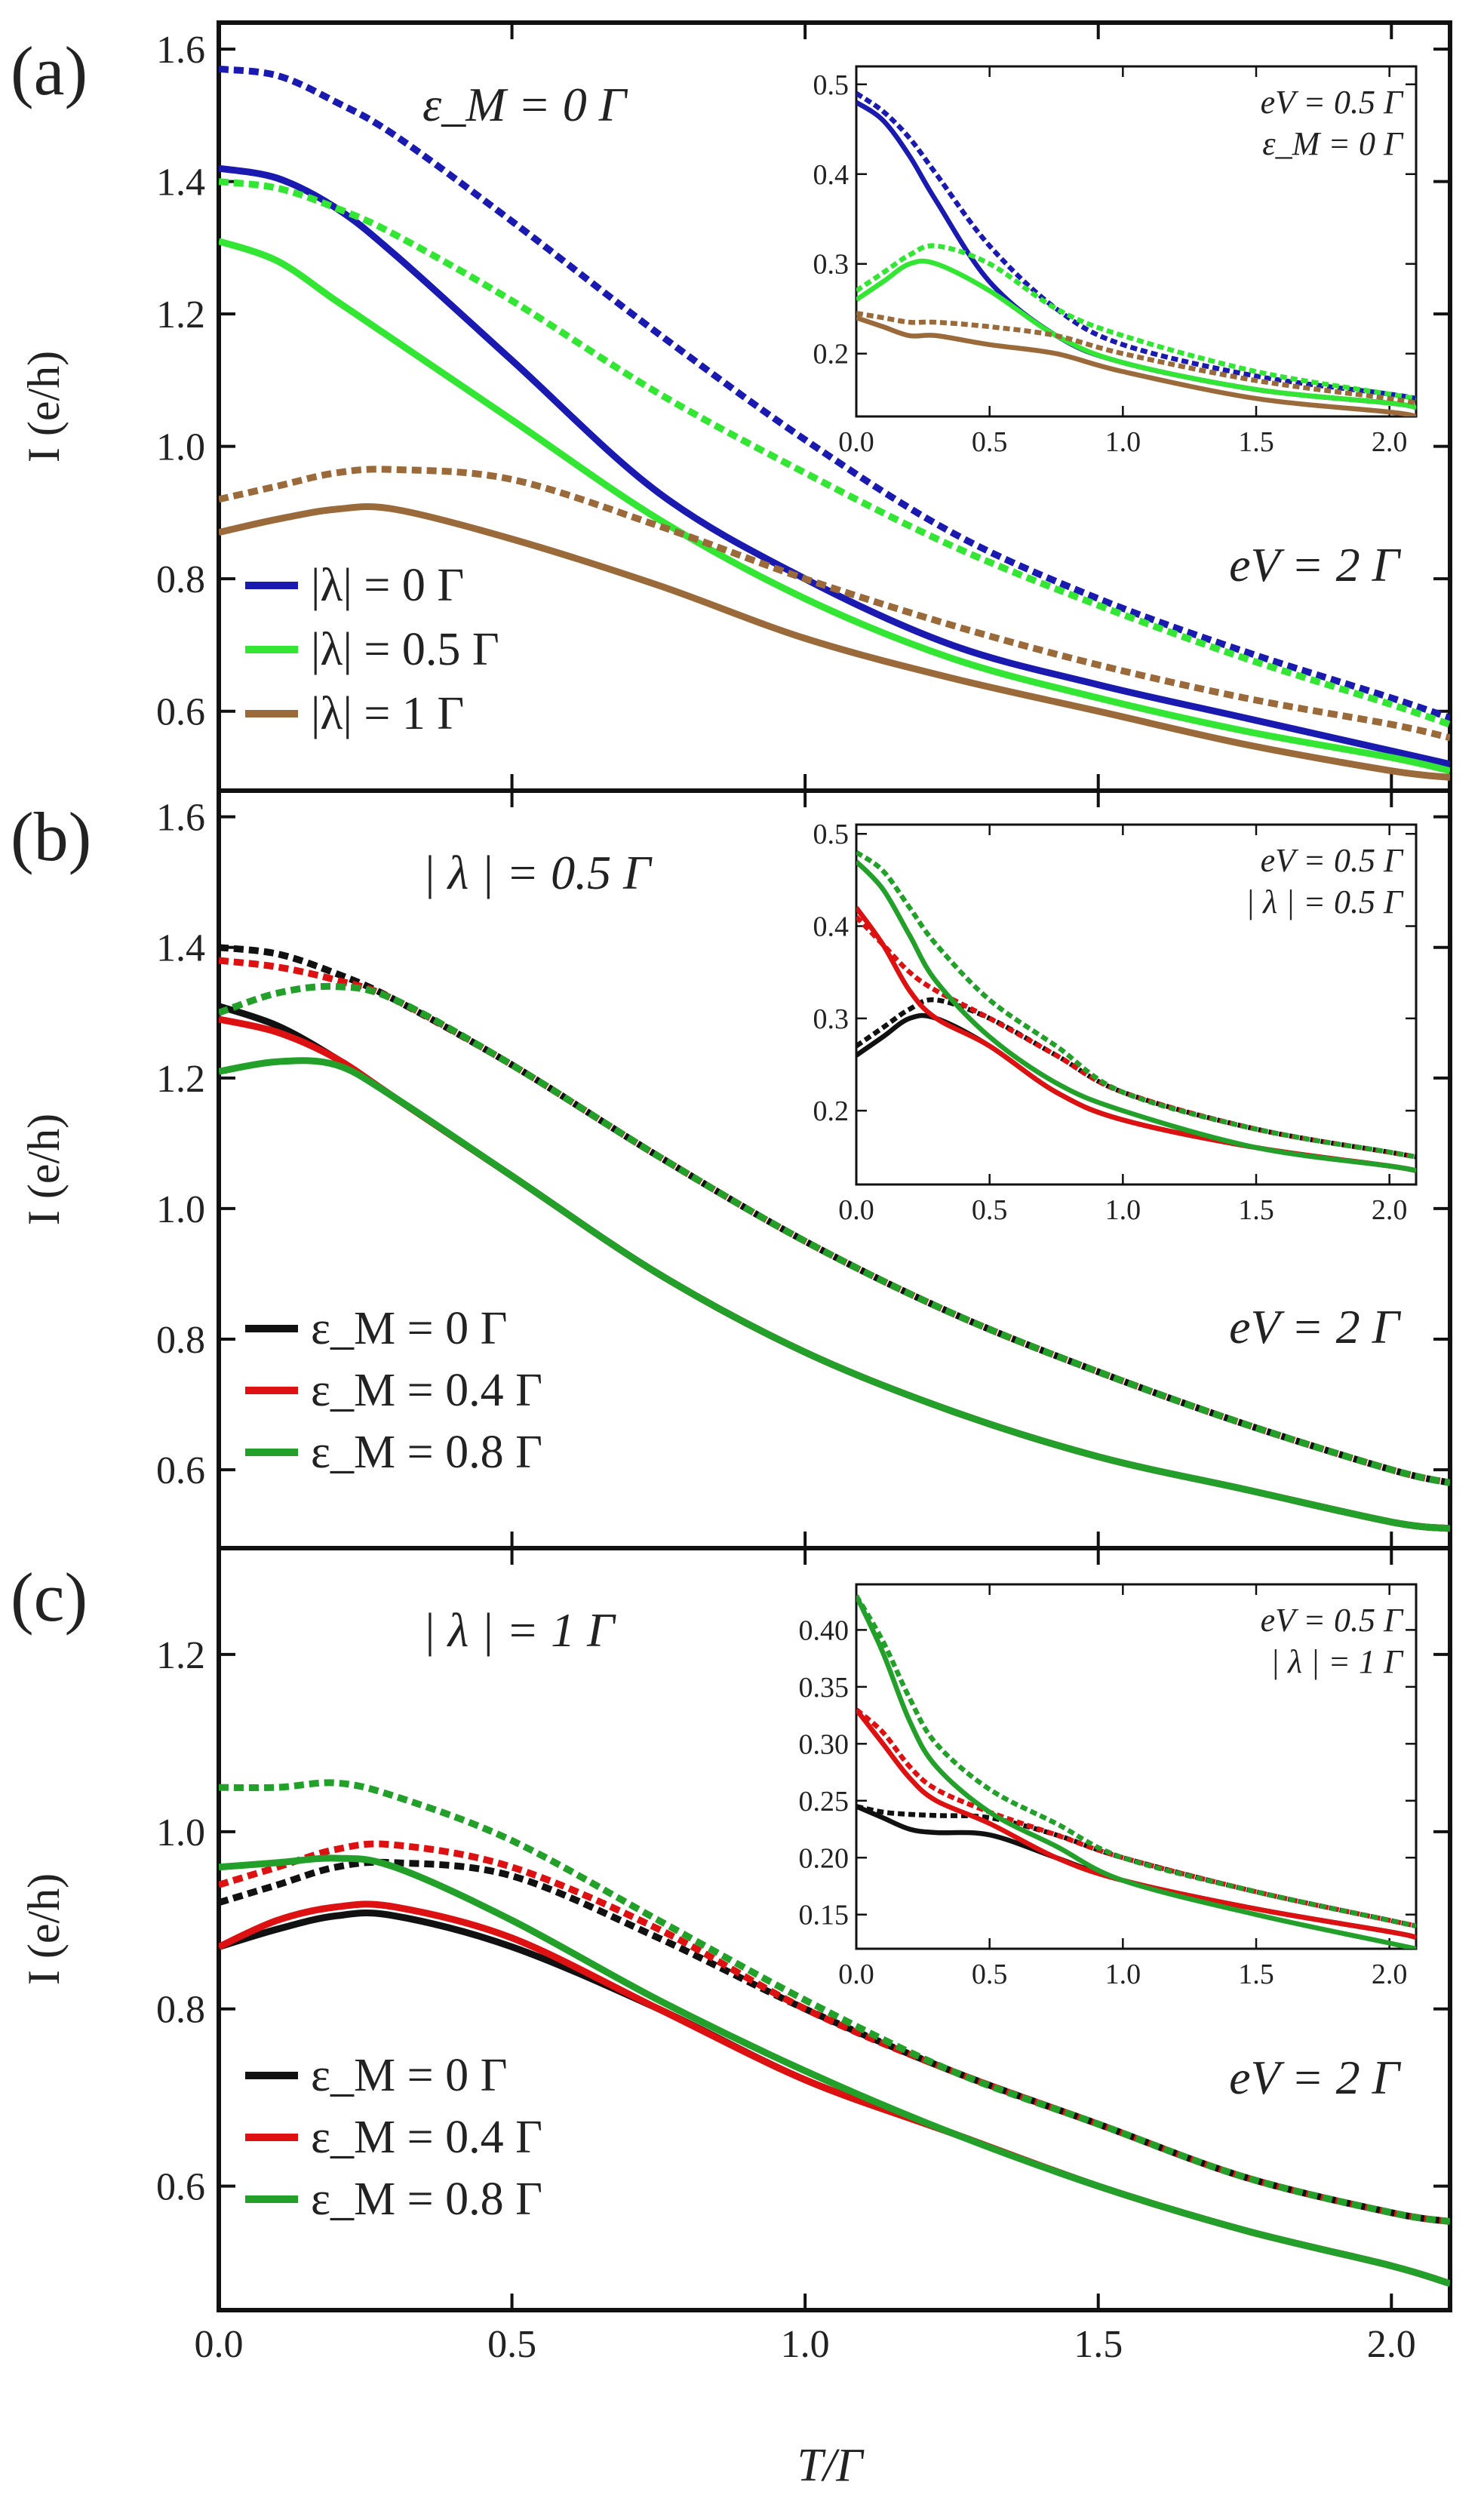  What do you see at coordinates (49, 70) in the screenshot?
I see `panel-label: (a)` at bounding box center [49, 70].